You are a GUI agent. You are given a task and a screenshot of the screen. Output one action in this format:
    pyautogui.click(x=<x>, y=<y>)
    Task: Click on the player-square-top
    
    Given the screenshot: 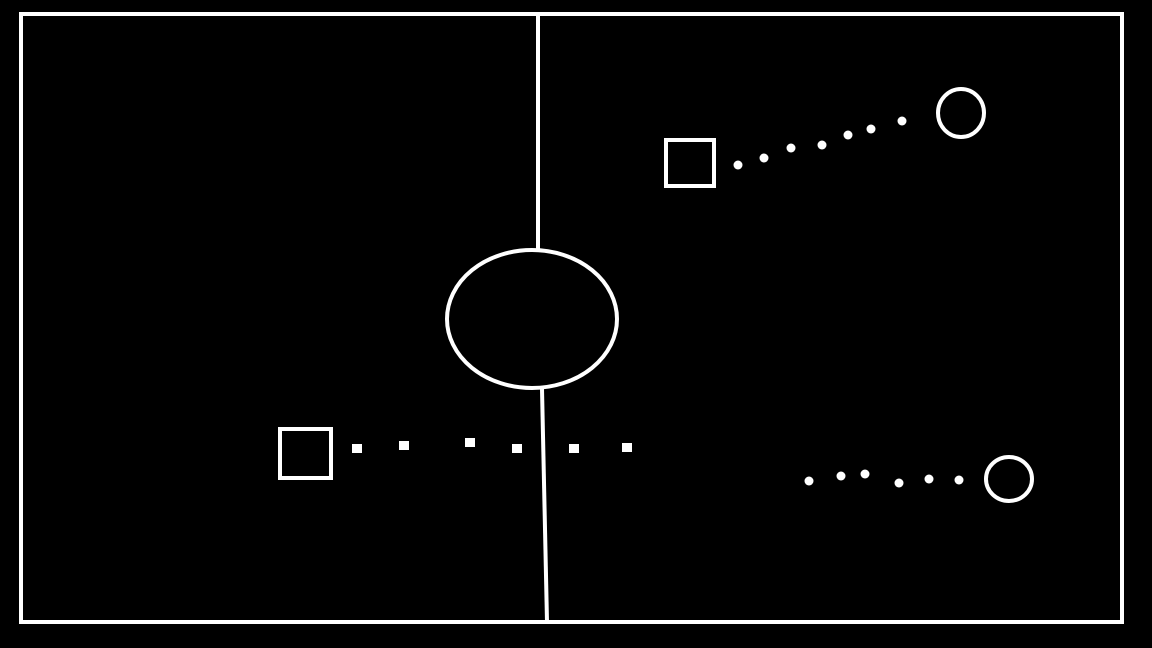 What is the action you would take?
    pyautogui.click(x=690, y=163)
    